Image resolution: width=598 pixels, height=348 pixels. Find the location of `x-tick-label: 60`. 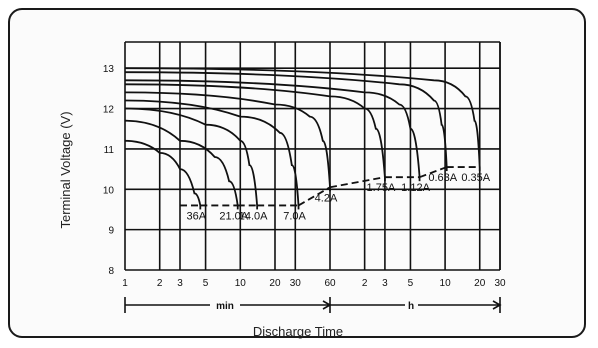

x-tick-label: 60 is located at coordinates (330, 283).